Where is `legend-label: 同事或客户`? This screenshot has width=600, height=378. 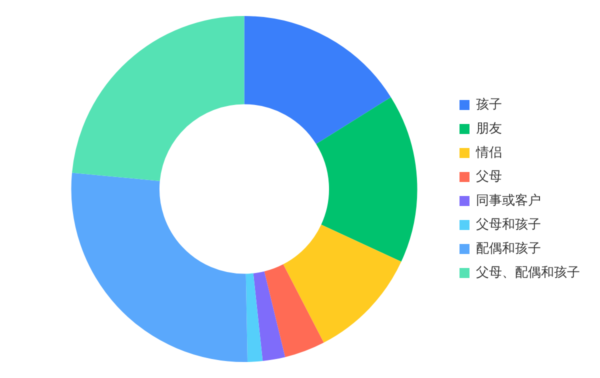 legend-label: 同事或客户 is located at coordinates (508, 200).